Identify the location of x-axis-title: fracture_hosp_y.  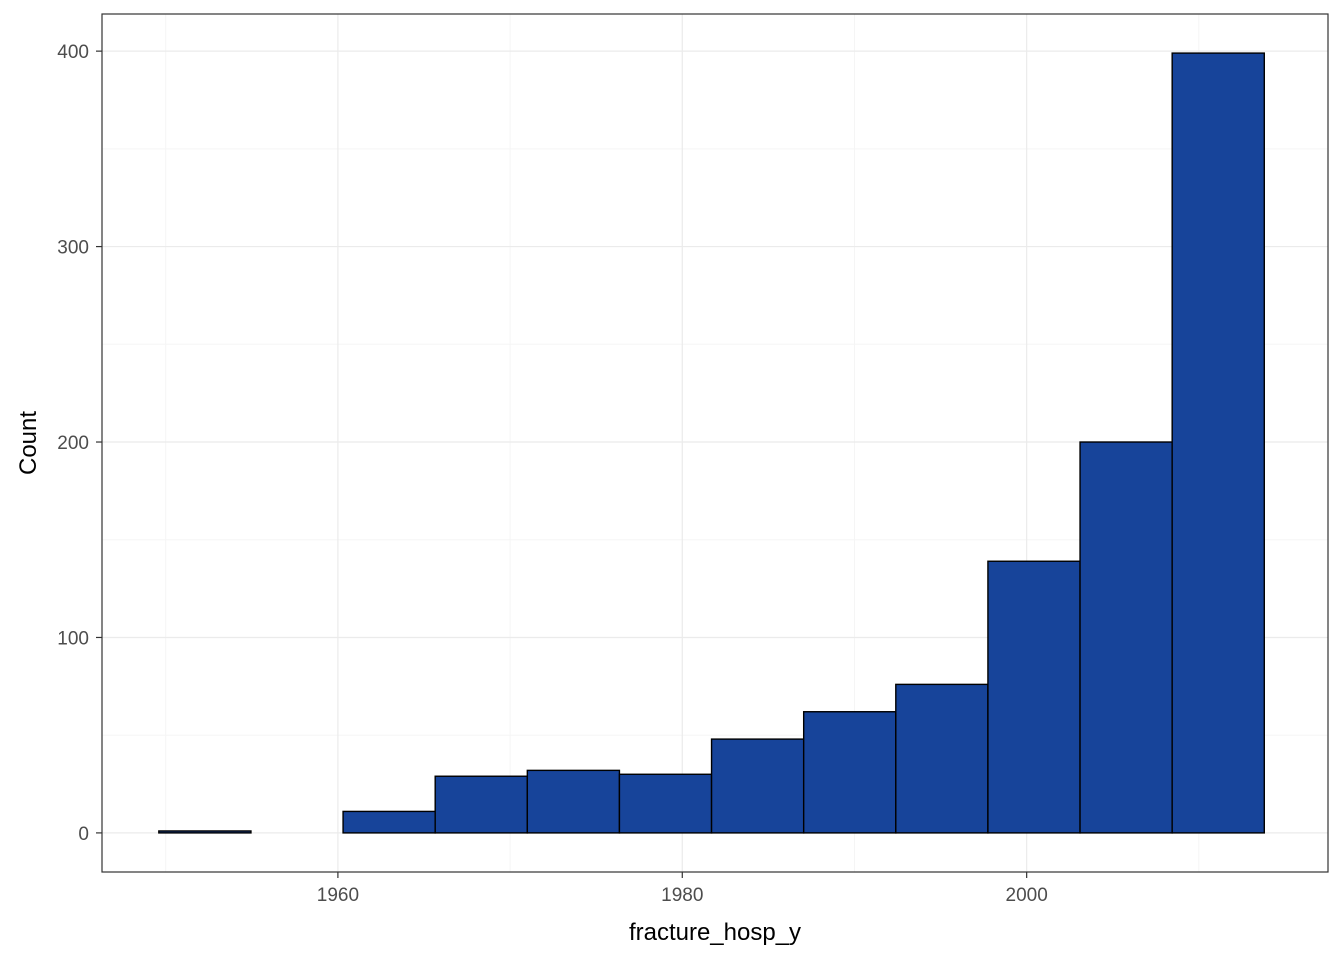
(715, 932).